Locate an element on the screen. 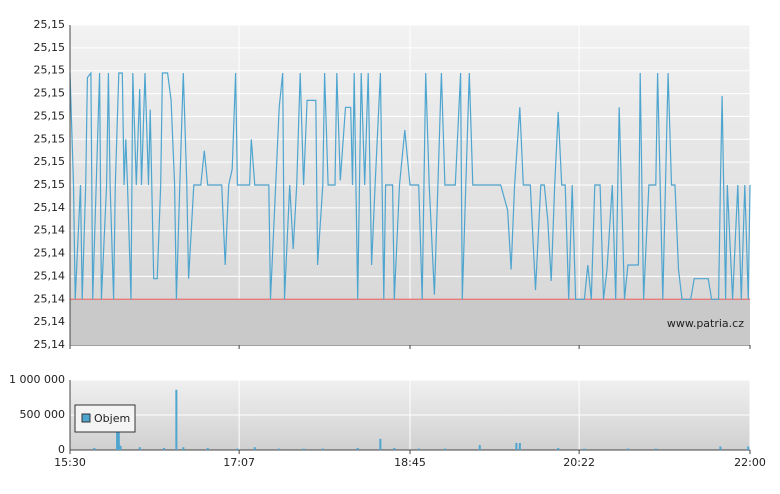  legend-swatch is located at coordinates (86, 418).